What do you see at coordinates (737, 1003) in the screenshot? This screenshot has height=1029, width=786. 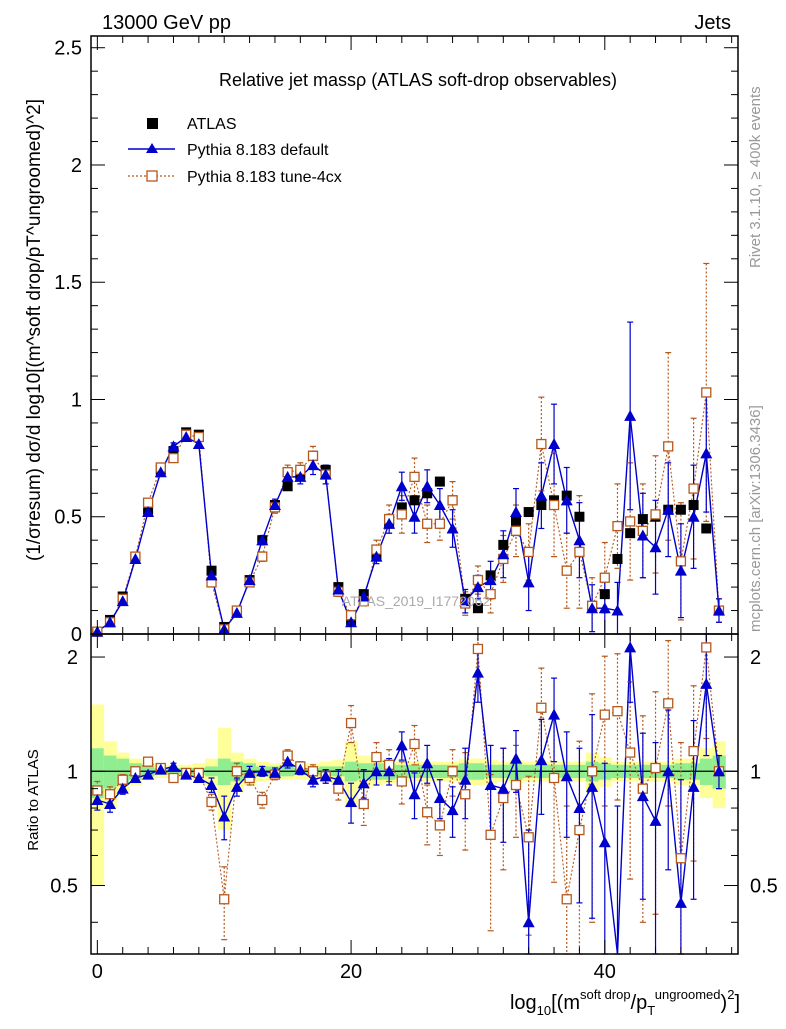 I see `x-label-end: ]` at bounding box center [737, 1003].